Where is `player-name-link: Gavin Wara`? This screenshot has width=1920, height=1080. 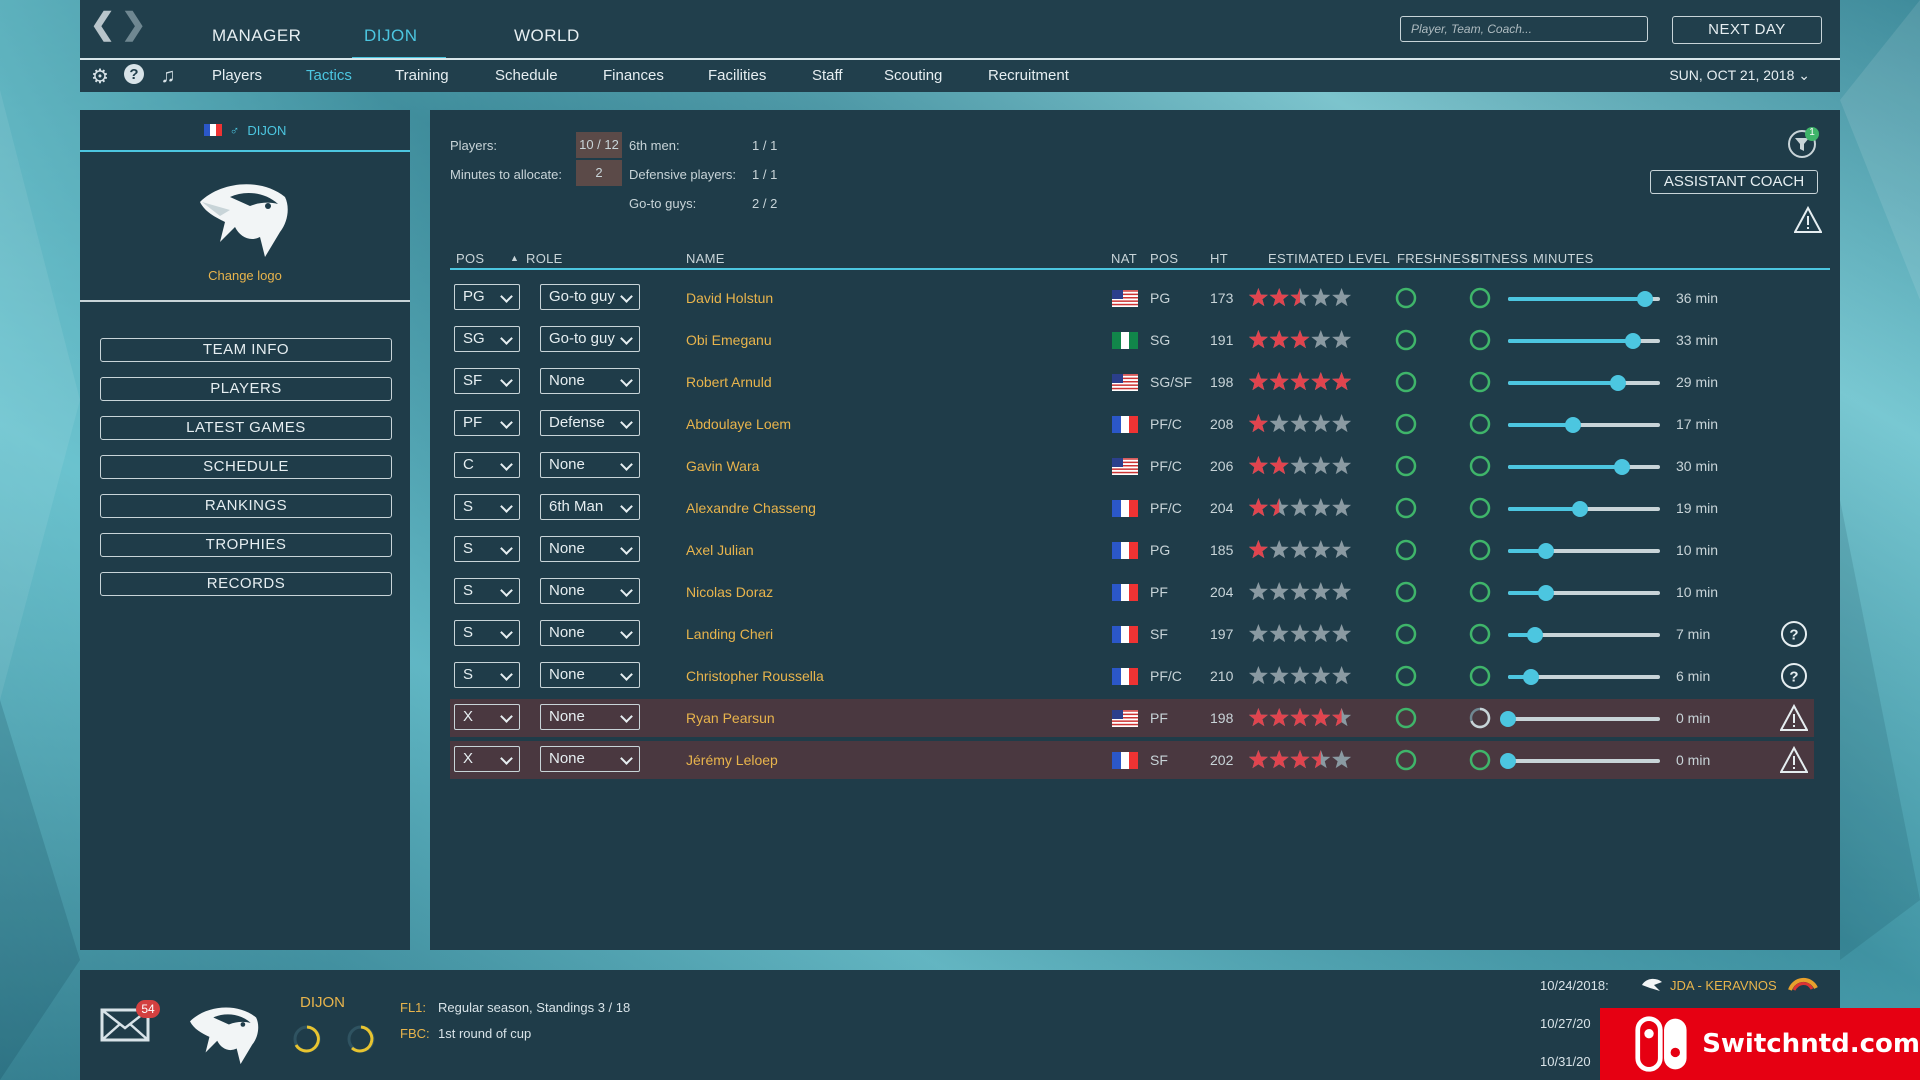
player-name-link: Gavin Wara is located at coordinates (723, 466).